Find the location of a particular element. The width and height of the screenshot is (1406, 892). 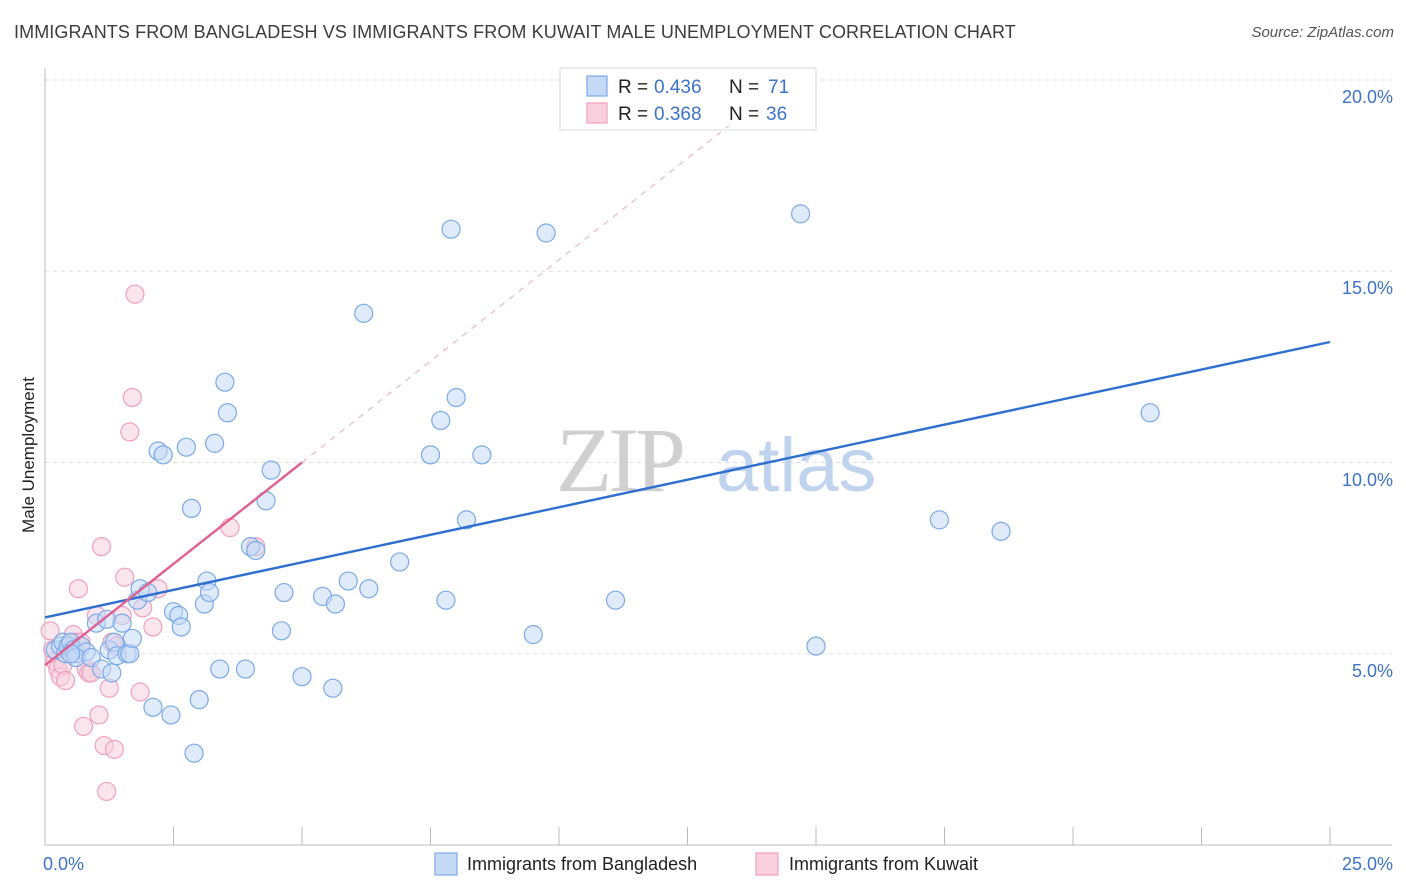

y-tick-label-10: 10.0% is located at coordinates (1367, 480).